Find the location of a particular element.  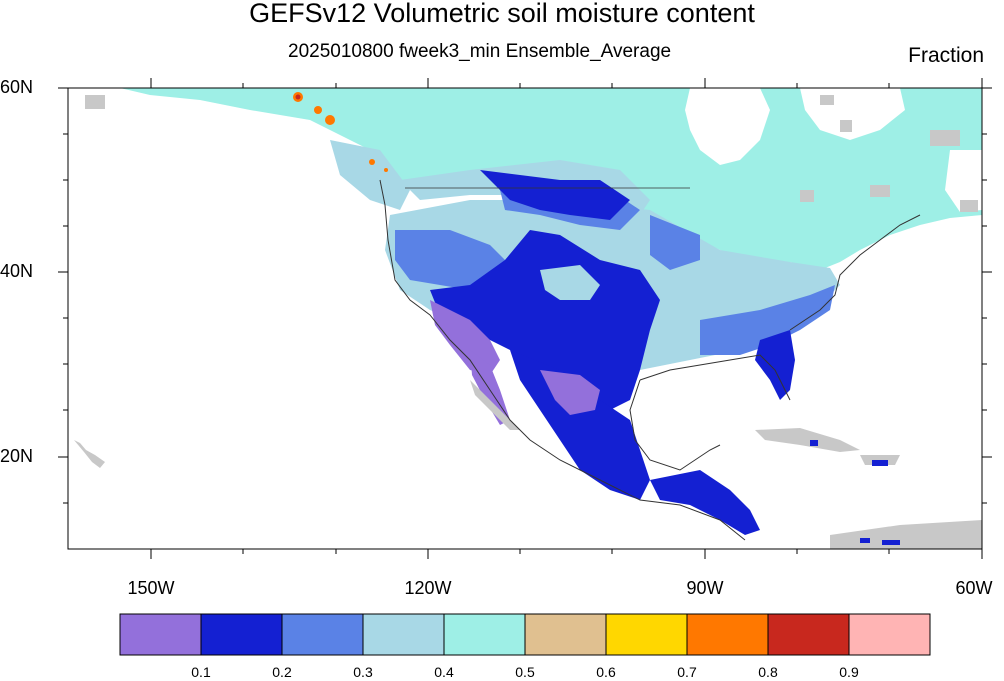

lon-label-60w: 60W is located at coordinates (974, 588).